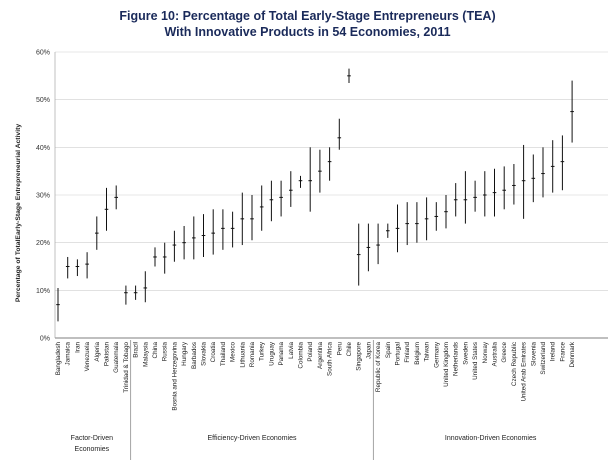  I want to click on category-label: Czech Republic, so click(514, 364).